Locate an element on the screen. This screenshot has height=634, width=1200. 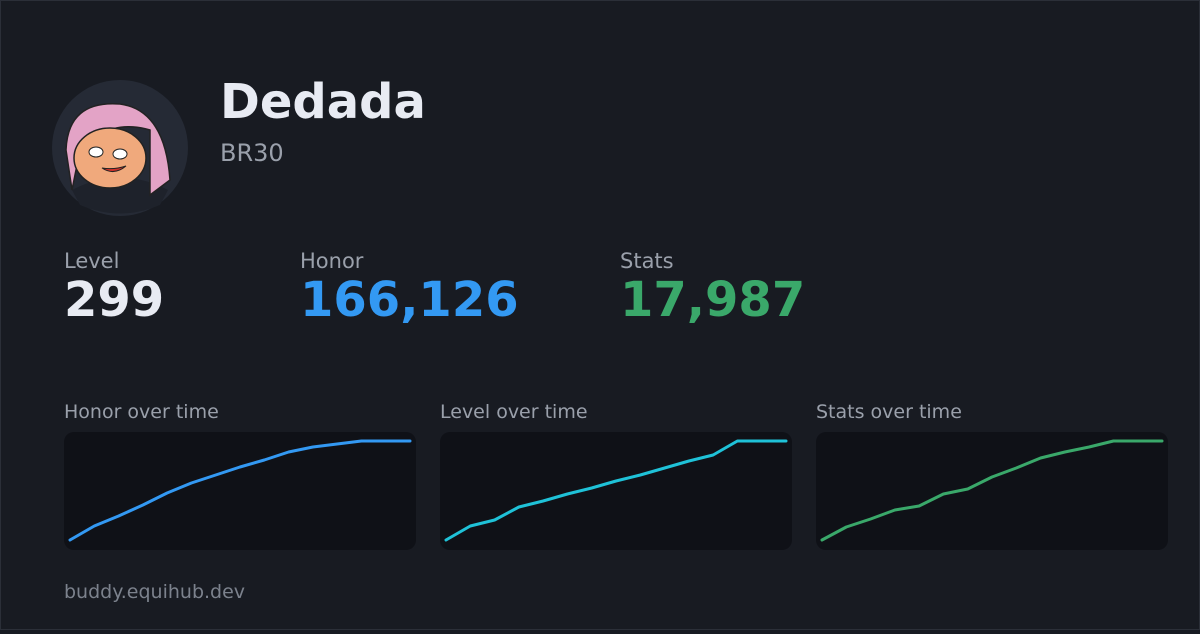
stat-value: 299 is located at coordinates (114, 300).